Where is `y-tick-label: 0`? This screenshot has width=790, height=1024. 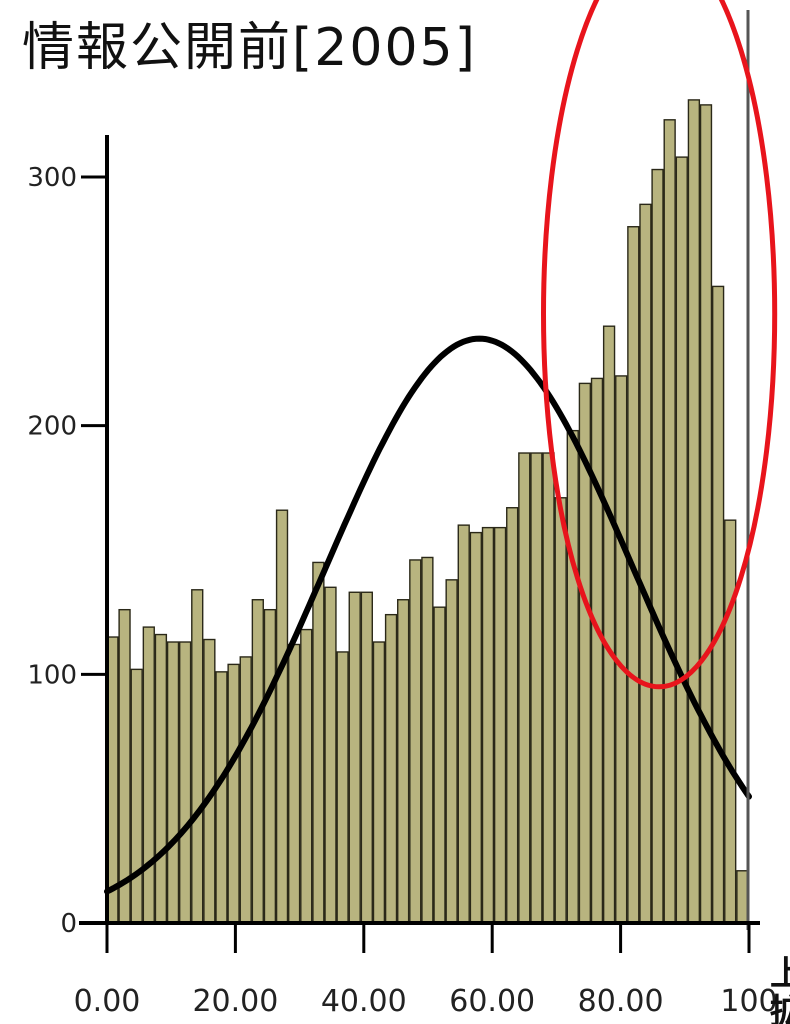 y-tick-label: 0 is located at coordinates (68, 924).